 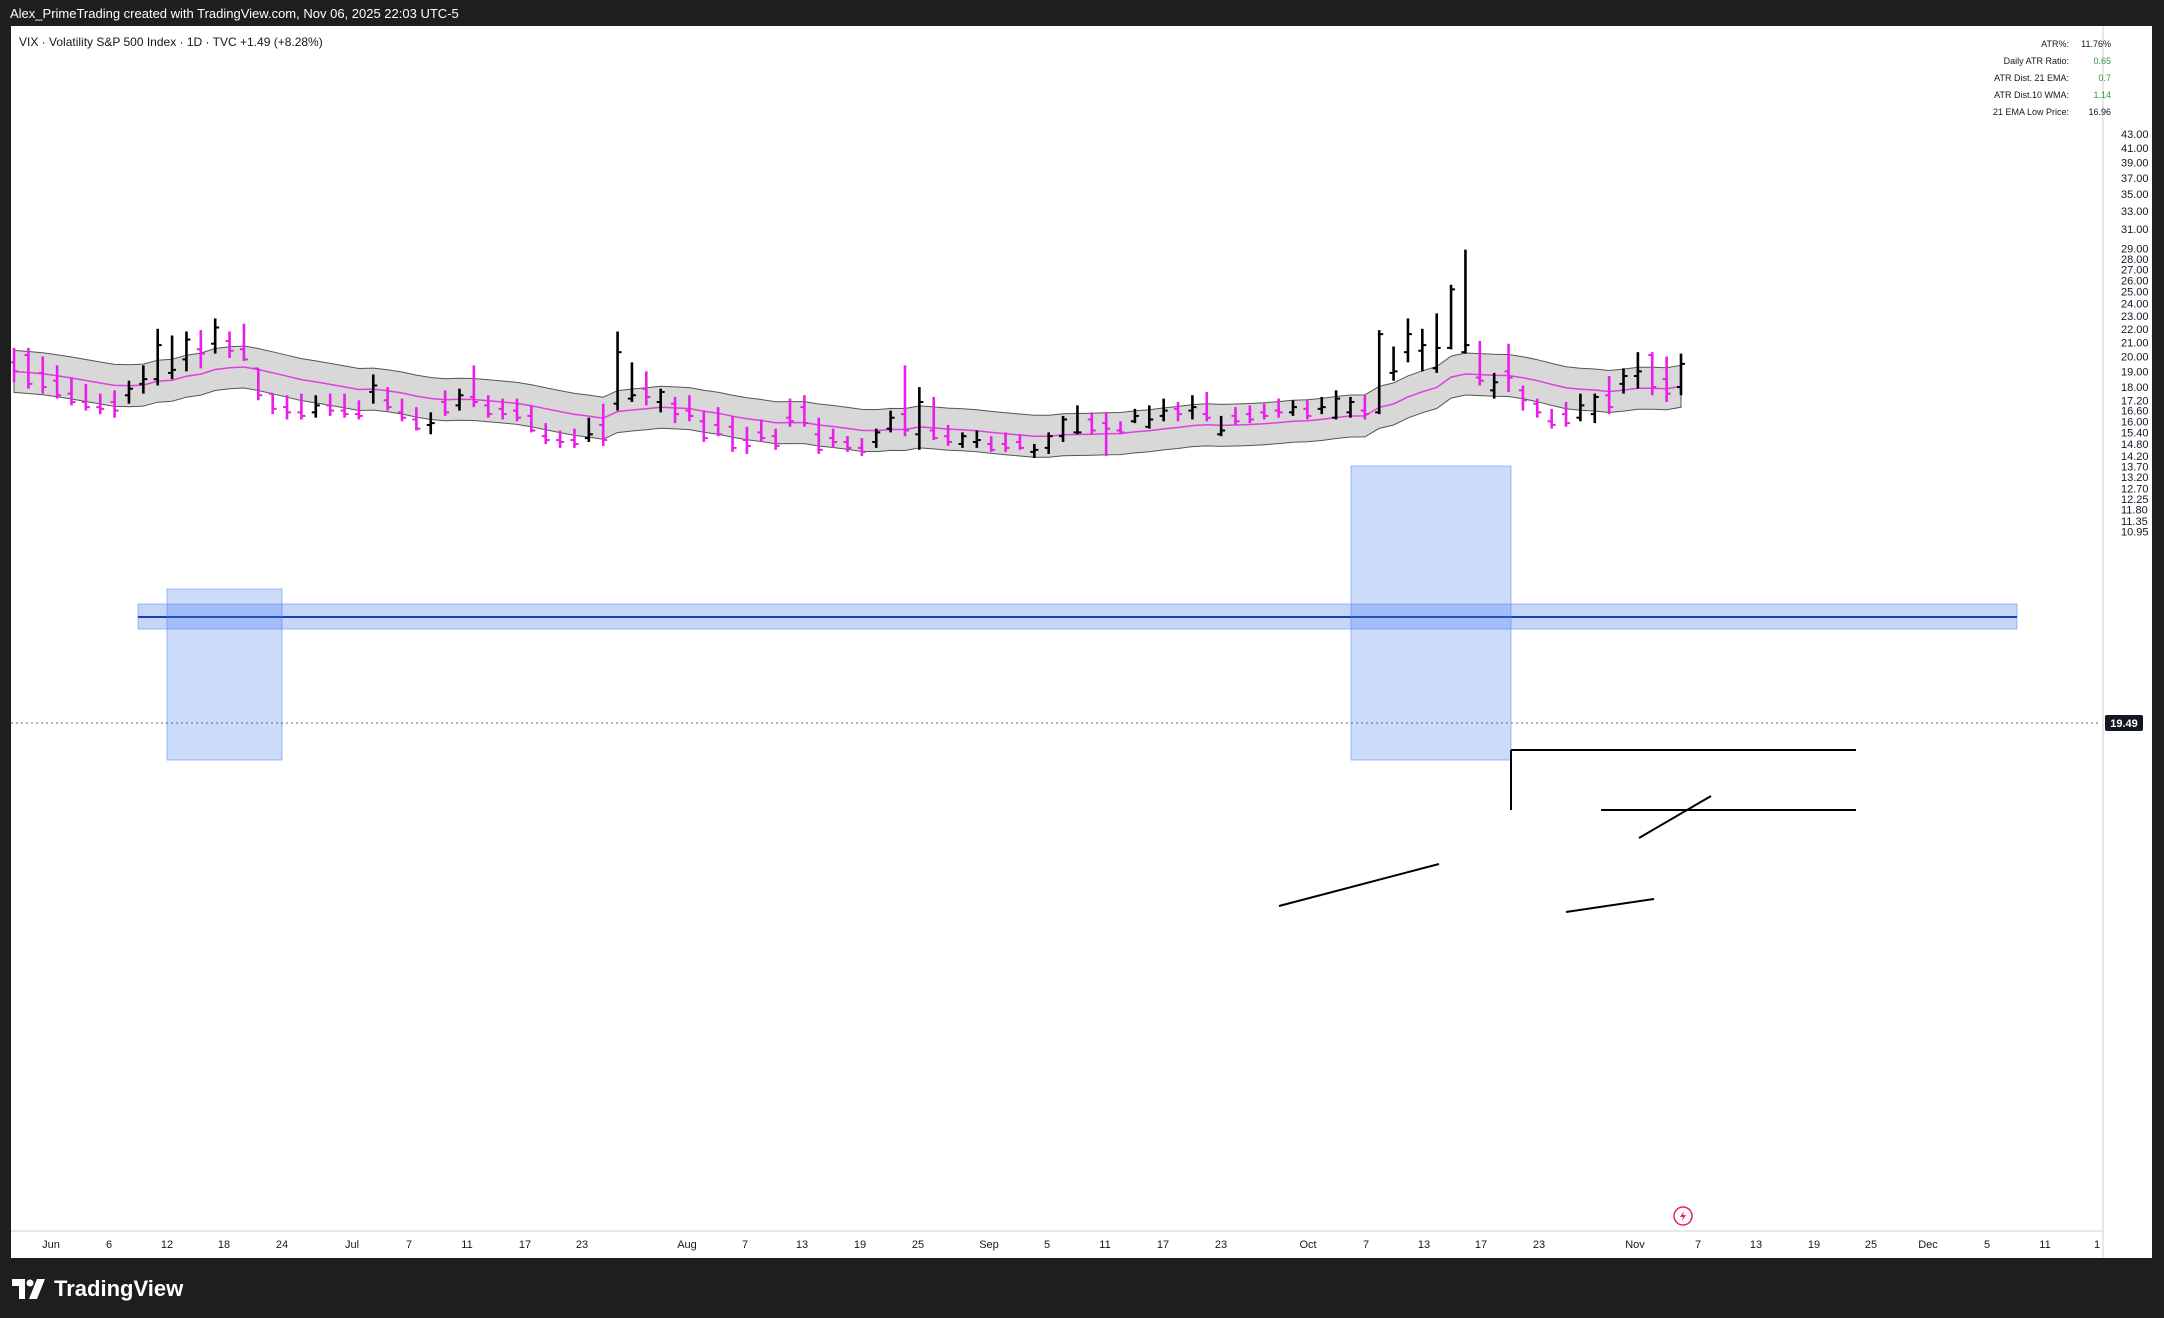 I want to click on price-tick-label: 35.00, so click(x=2135, y=195).